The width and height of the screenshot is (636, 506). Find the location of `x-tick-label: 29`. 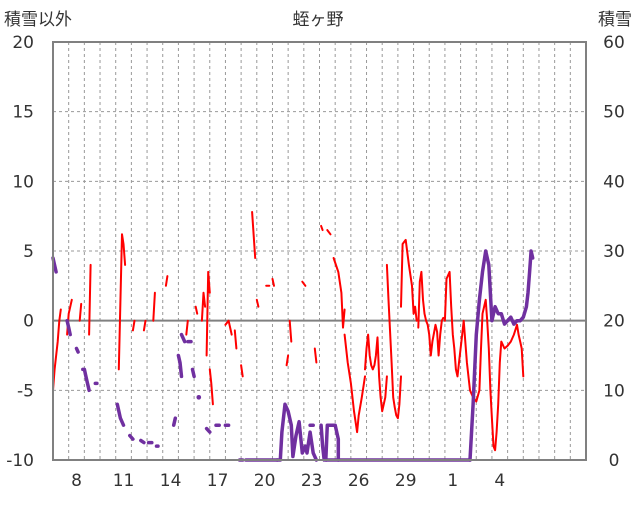

x-tick-label: 29 is located at coordinates (406, 481).